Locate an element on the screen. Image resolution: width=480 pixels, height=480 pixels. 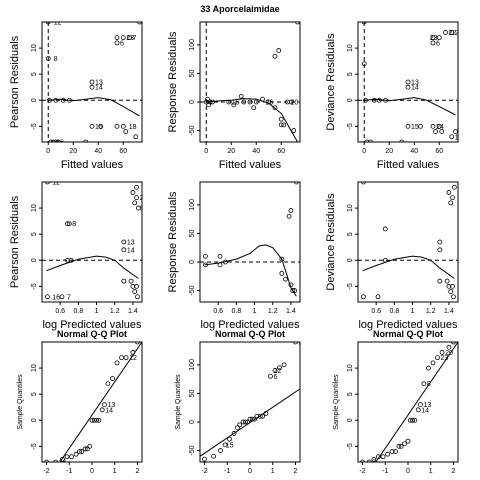
y-axis-label: Response Residuals is located at coordinates (173, 241).